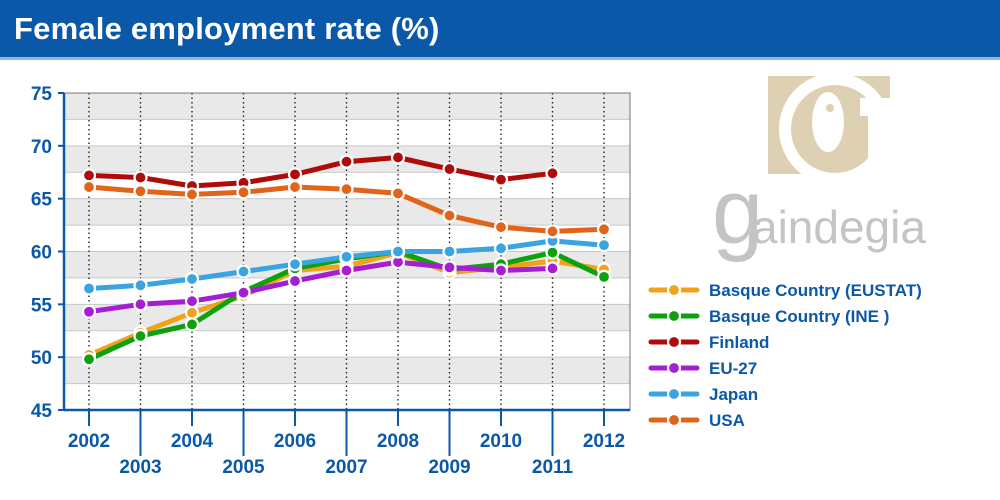  What do you see at coordinates (501, 441) in the screenshot?
I see `x-tick-label: 2010` at bounding box center [501, 441].